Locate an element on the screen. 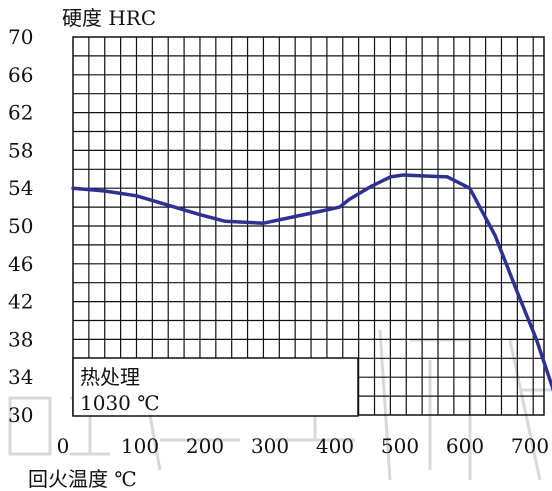 The image size is (552, 491). x-tick-label: 300 is located at coordinates (270, 446).